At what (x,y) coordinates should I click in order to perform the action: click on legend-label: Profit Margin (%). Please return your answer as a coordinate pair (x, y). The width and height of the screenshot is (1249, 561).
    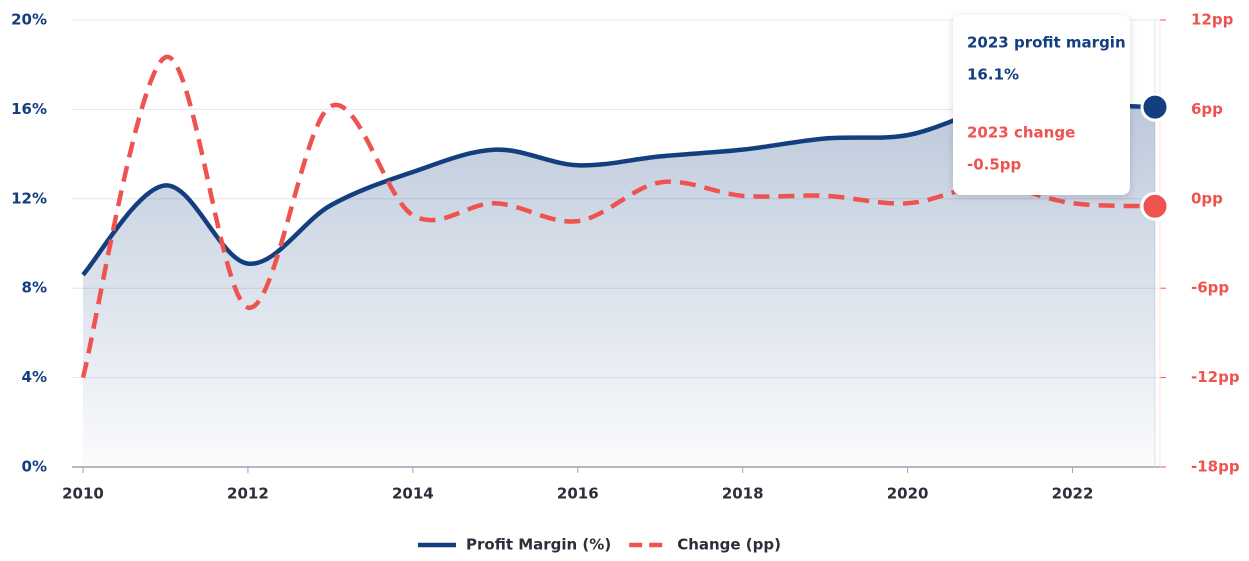
    Looking at the image, I should click on (538, 545).